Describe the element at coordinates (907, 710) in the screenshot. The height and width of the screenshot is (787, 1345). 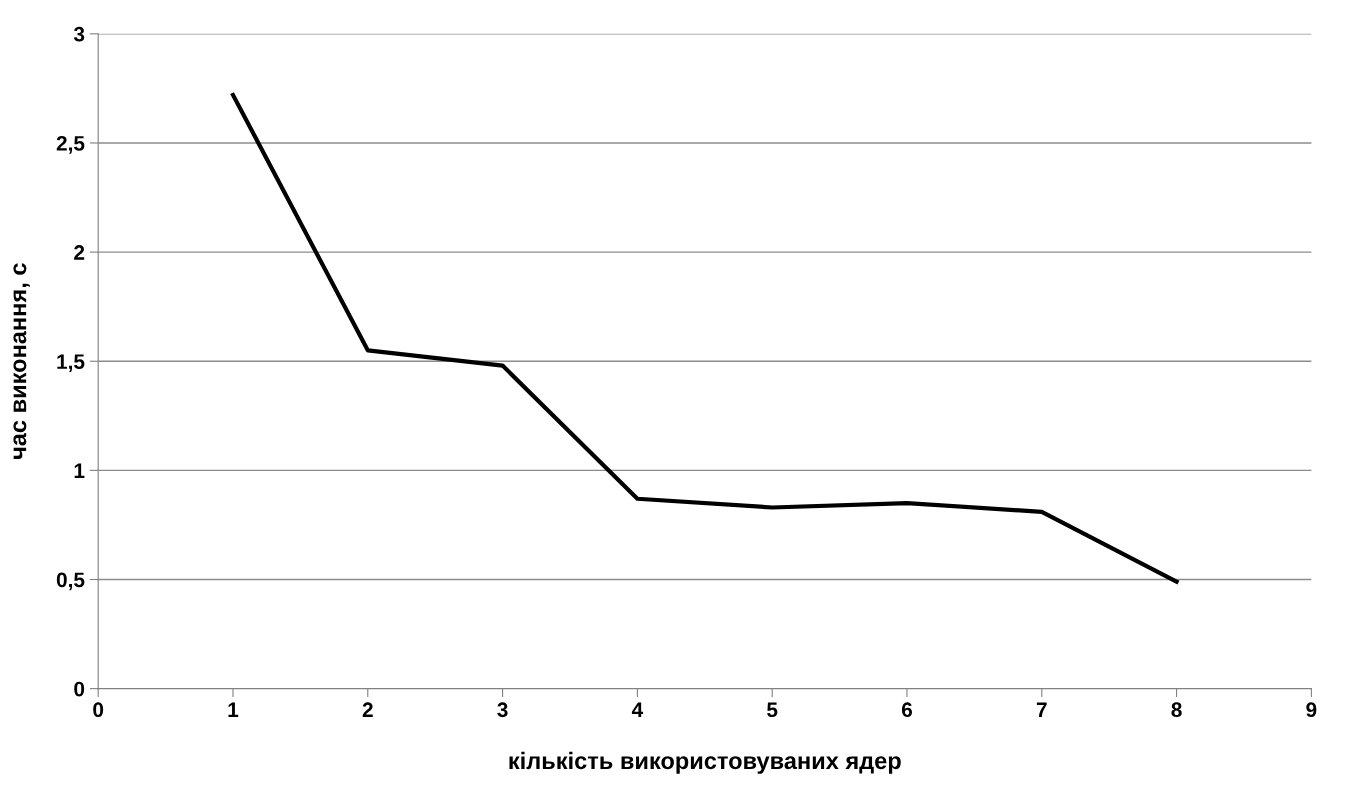
I see `x-tick-label: 6` at that location.